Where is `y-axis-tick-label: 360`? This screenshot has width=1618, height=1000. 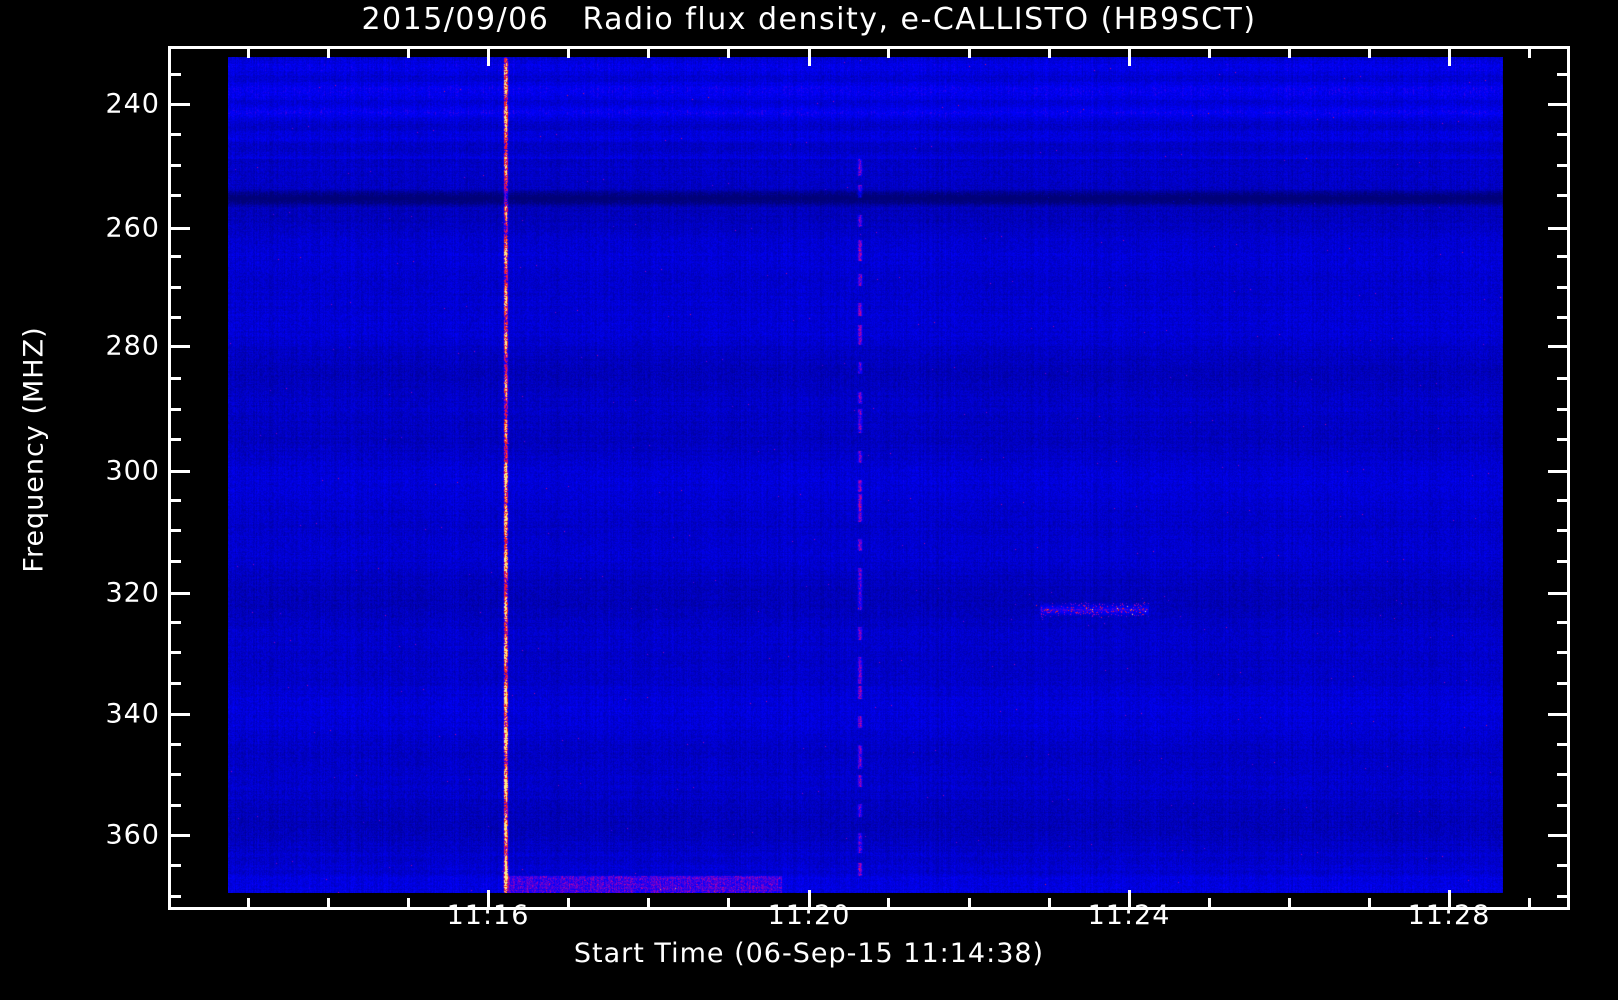 y-axis-tick-label: 360 is located at coordinates (132, 835).